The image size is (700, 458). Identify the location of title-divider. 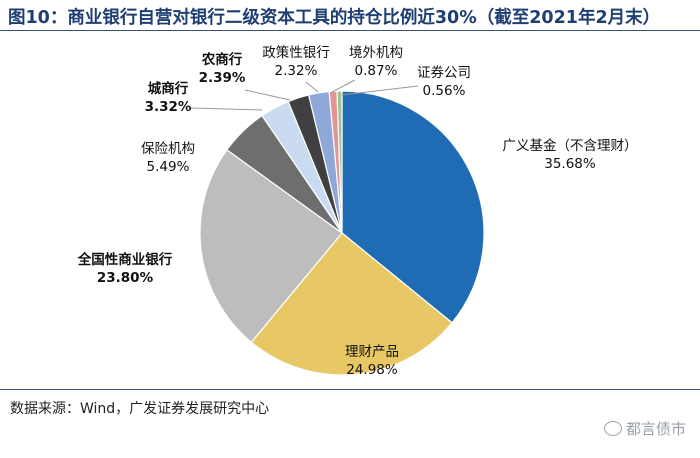
(350, 30).